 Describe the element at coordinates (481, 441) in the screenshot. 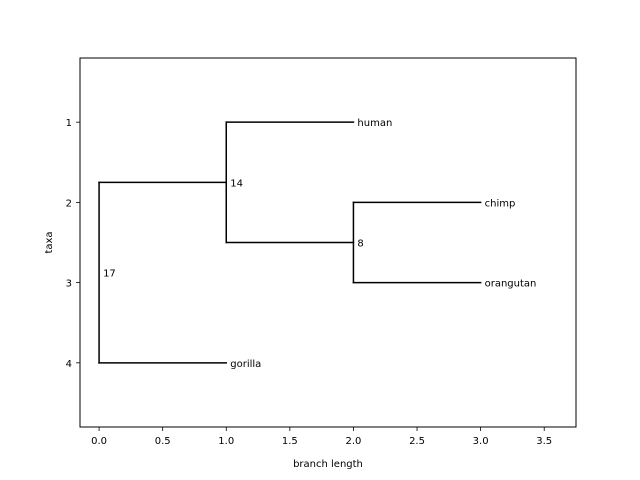

I see `x-tick-label: 3.0` at that location.